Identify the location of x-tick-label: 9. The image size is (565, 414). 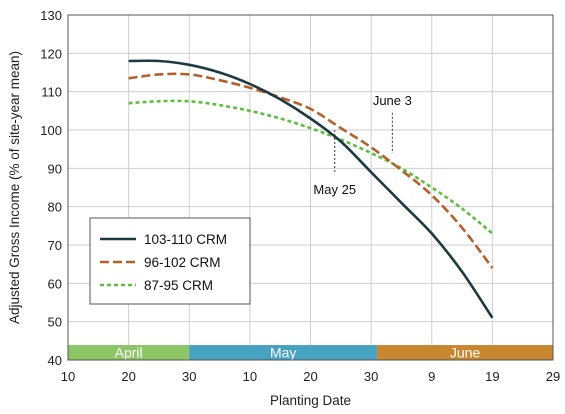
(431, 376).